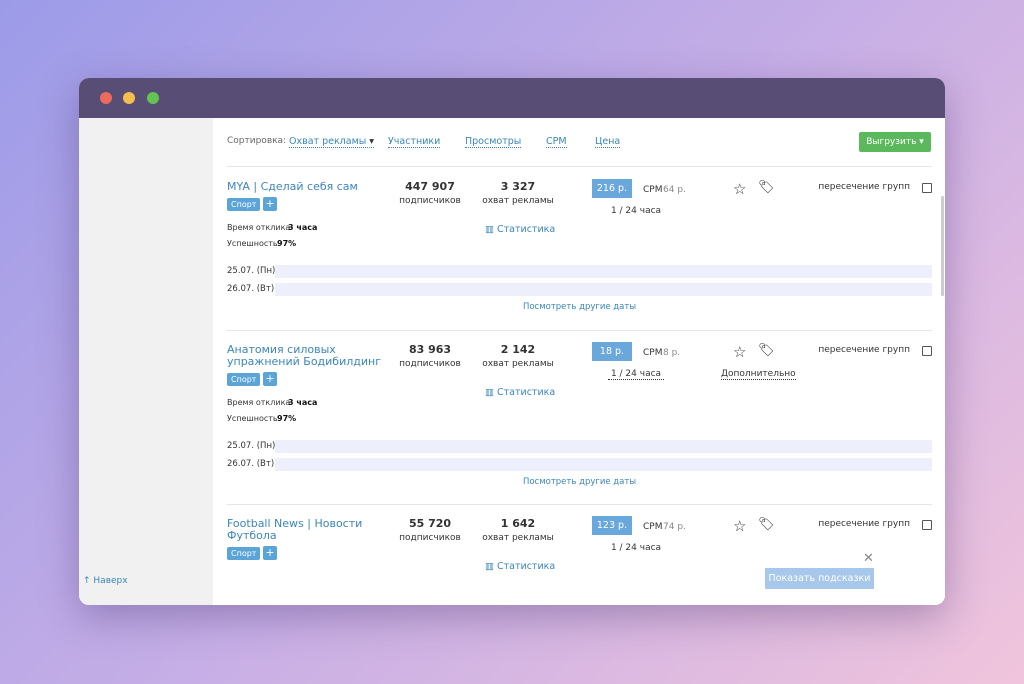 The width and height of the screenshot is (1024, 684). Describe the element at coordinates (304, 361) in the screenshot. I see `channel-name: упражнений Бодибилдинг` at that location.